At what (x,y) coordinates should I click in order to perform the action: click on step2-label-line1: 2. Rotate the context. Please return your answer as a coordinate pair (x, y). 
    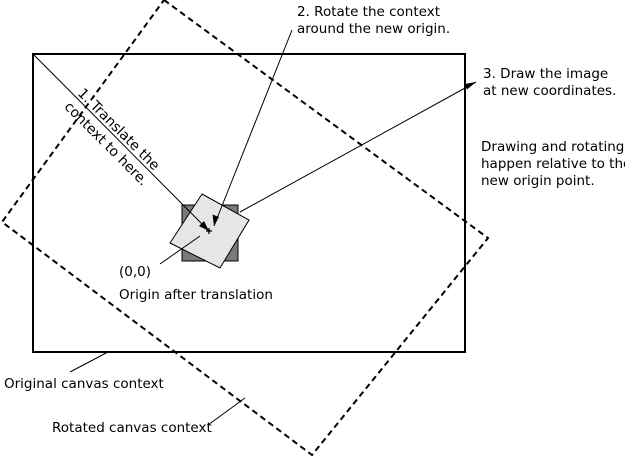
    Looking at the image, I should click on (368, 12).